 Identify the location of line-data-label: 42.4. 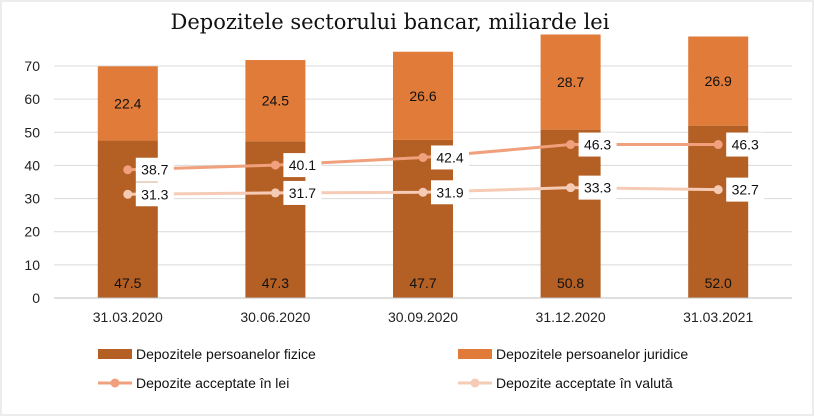
(449, 157).